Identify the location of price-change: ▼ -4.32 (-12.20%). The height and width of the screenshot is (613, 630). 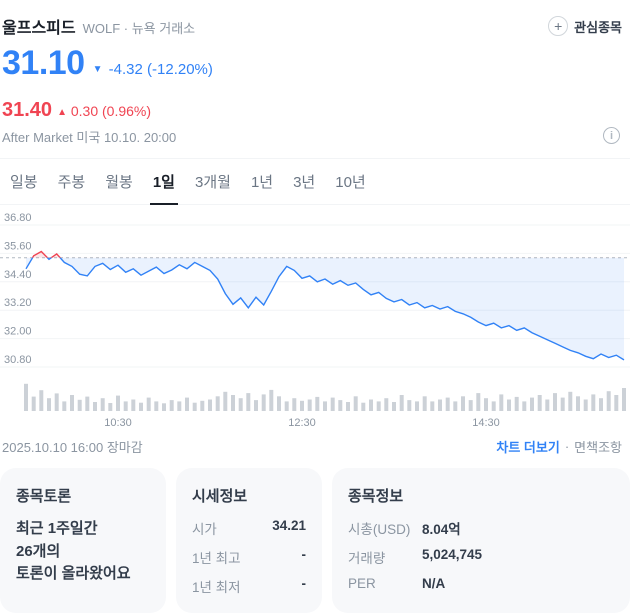
(153, 69).